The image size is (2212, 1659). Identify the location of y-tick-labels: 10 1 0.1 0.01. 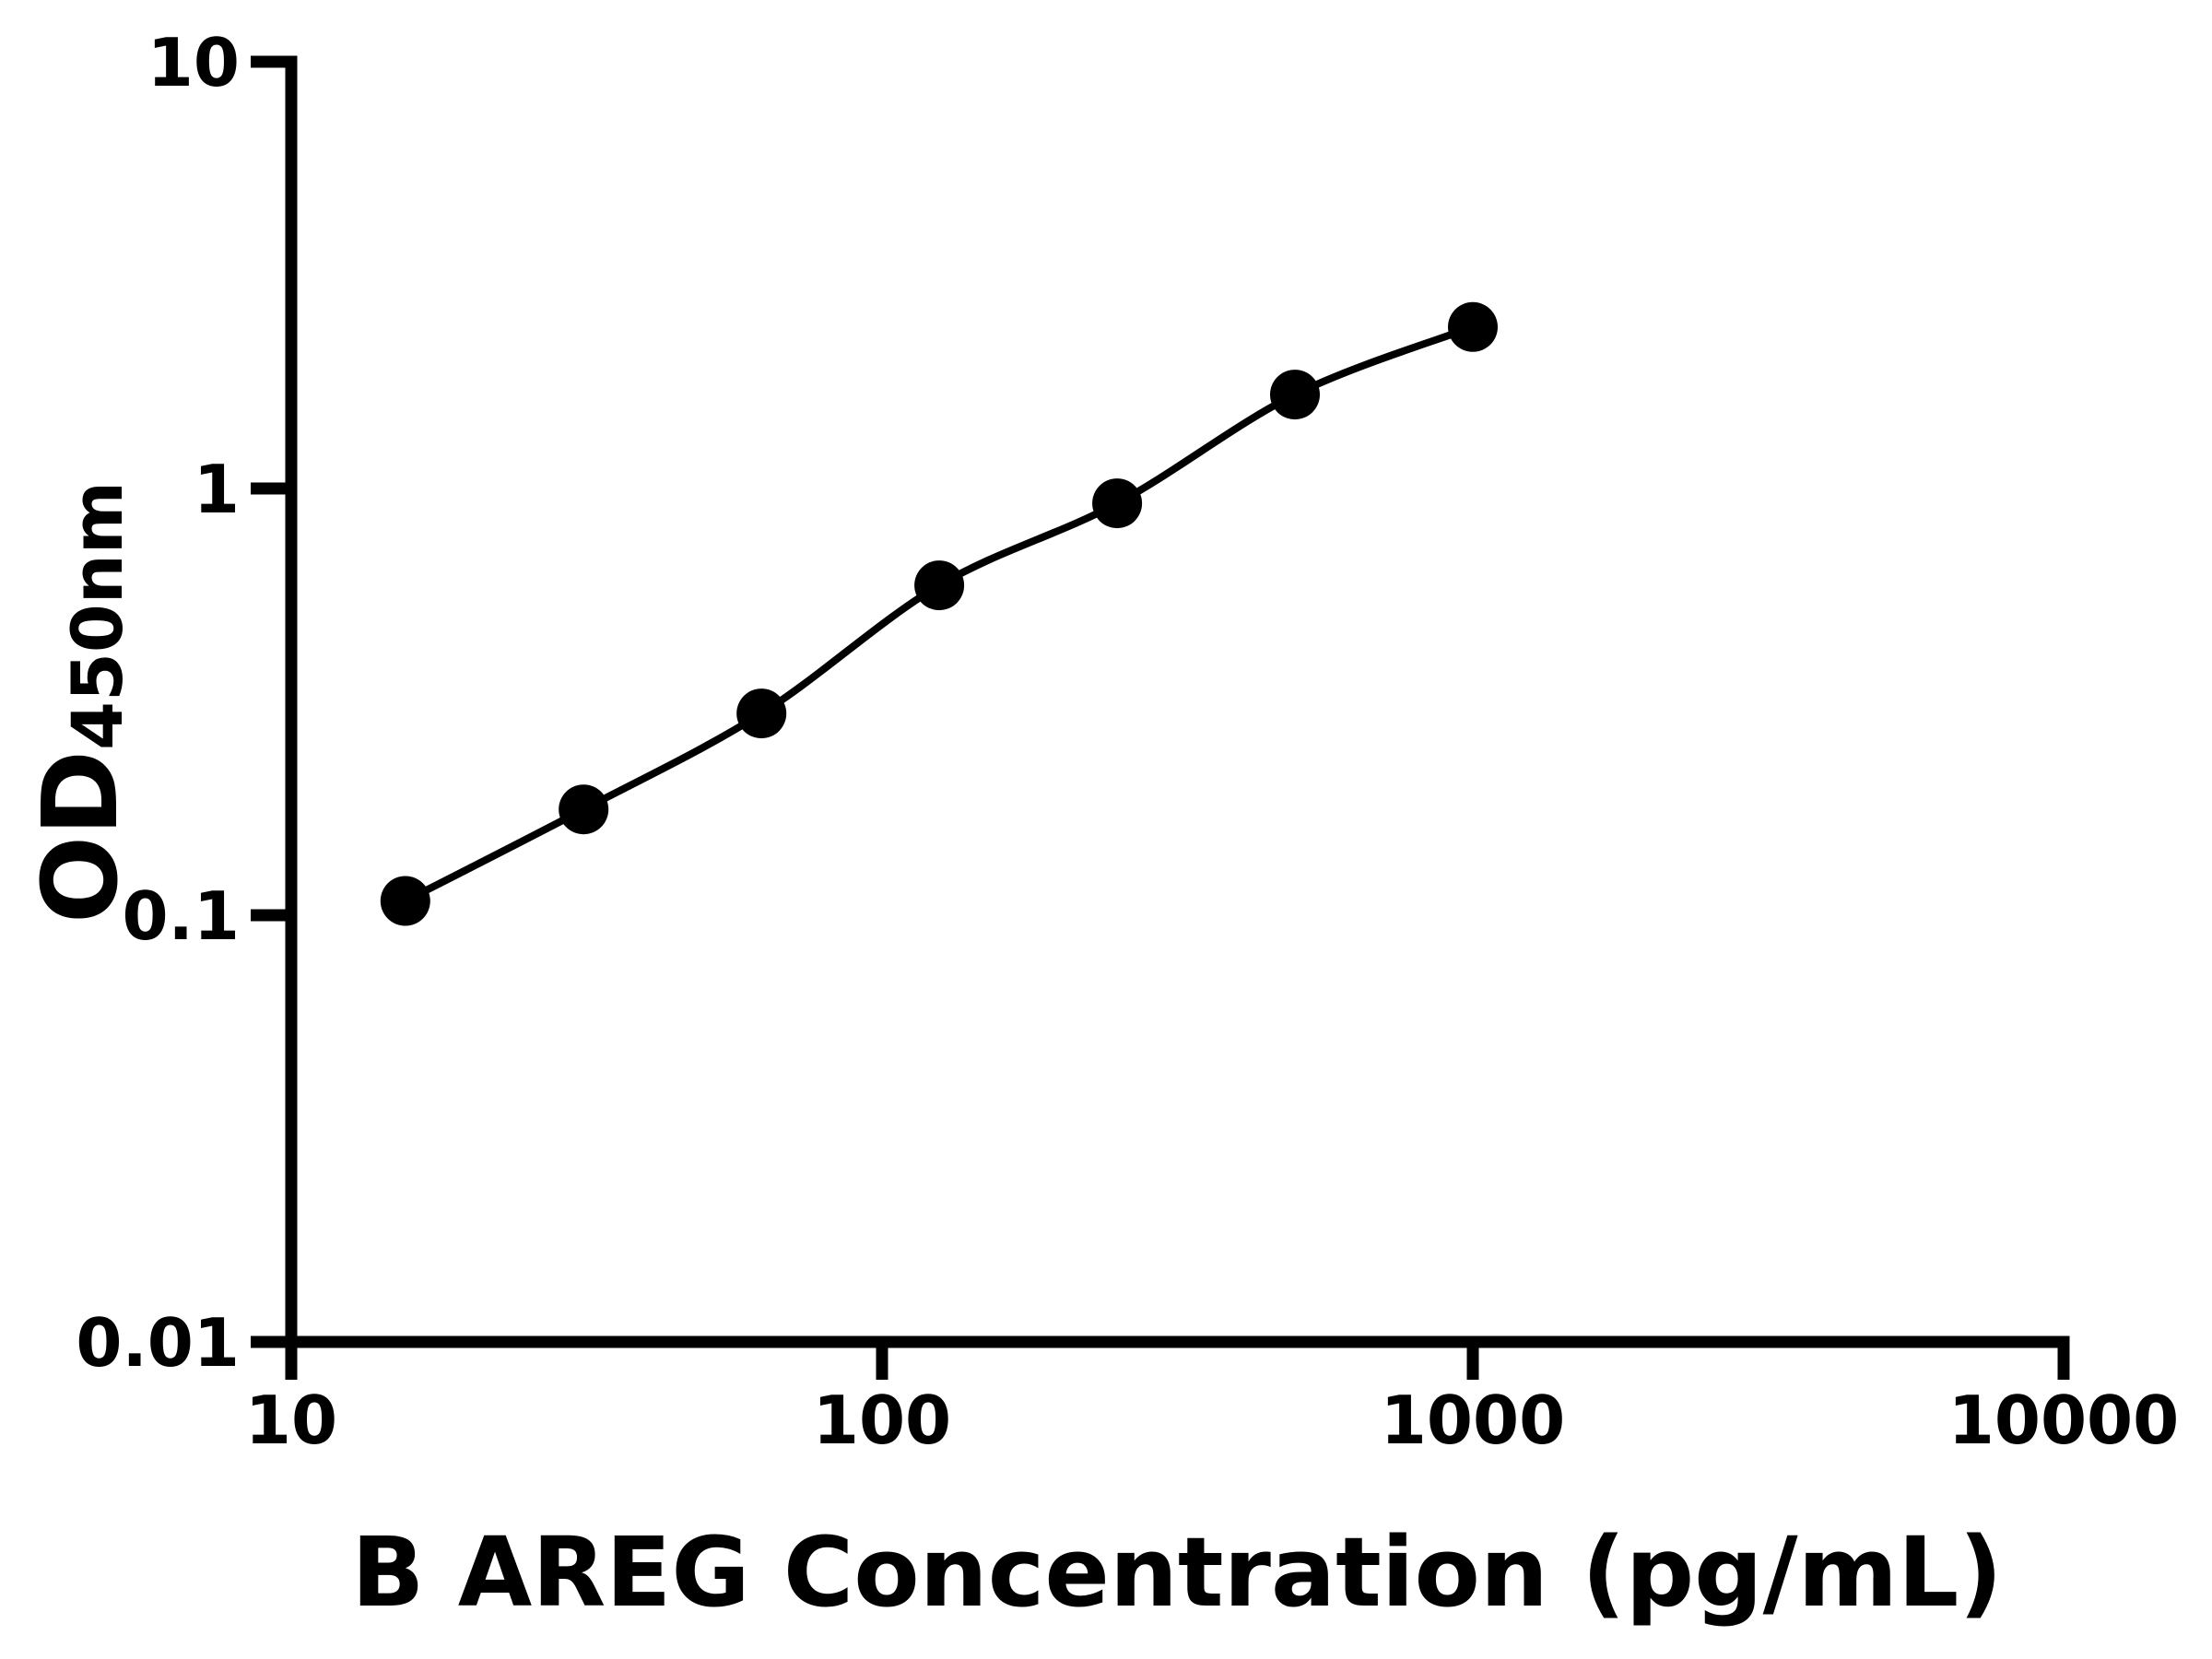
(158, 703).